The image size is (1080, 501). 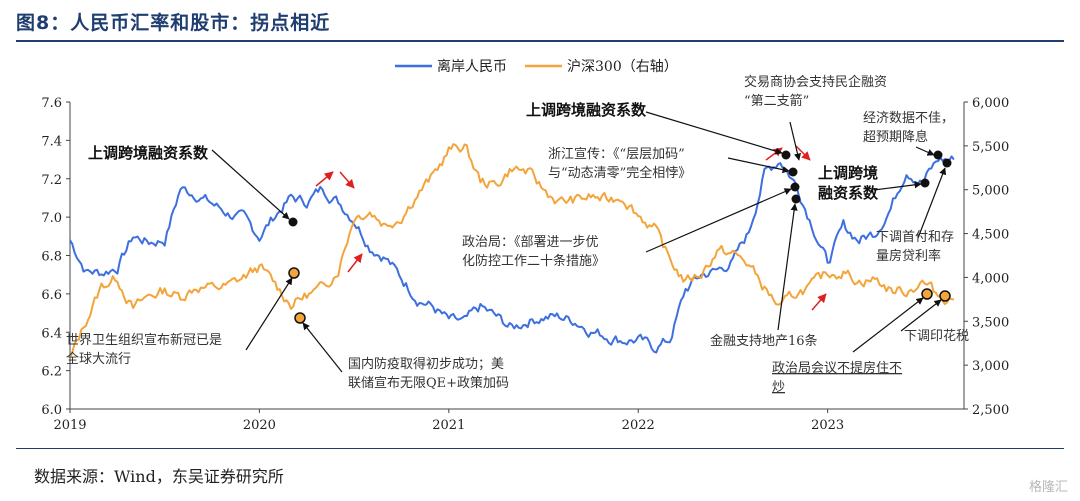 What do you see at coordinates (51, 257) in the screenshot?
I see `y-left-tick-label: 6.8` at bounding box center [51, 257].